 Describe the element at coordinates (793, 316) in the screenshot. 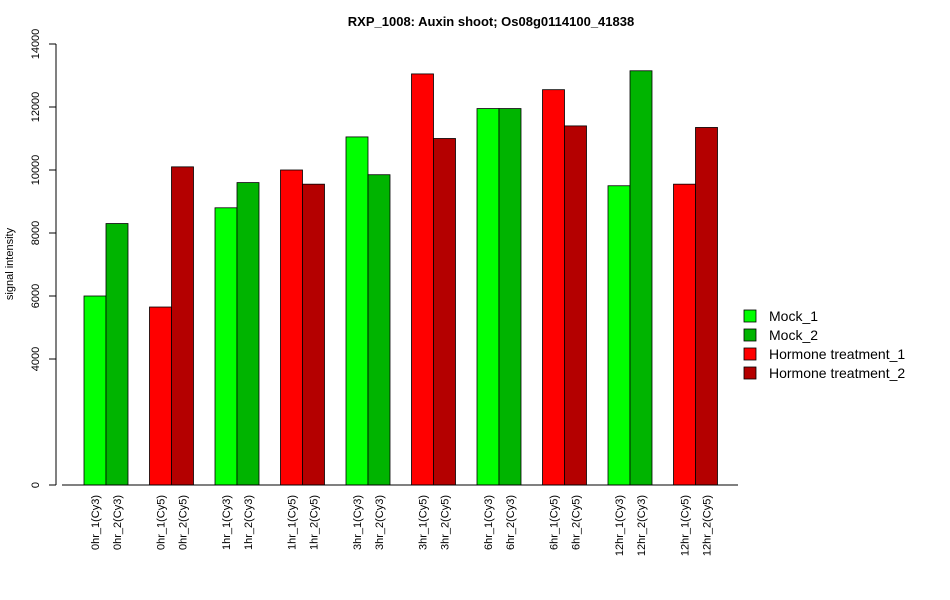

I see `legend-label: Mock_1` at that location.